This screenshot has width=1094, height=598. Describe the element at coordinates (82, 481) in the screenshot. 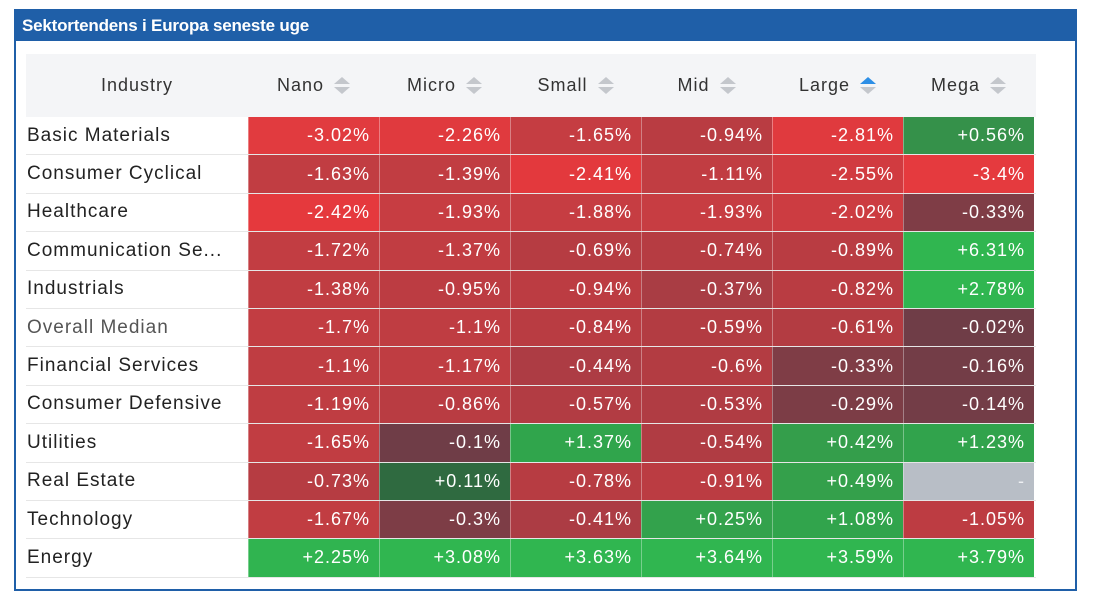

I see `industry-name: Real Estate` at that location.